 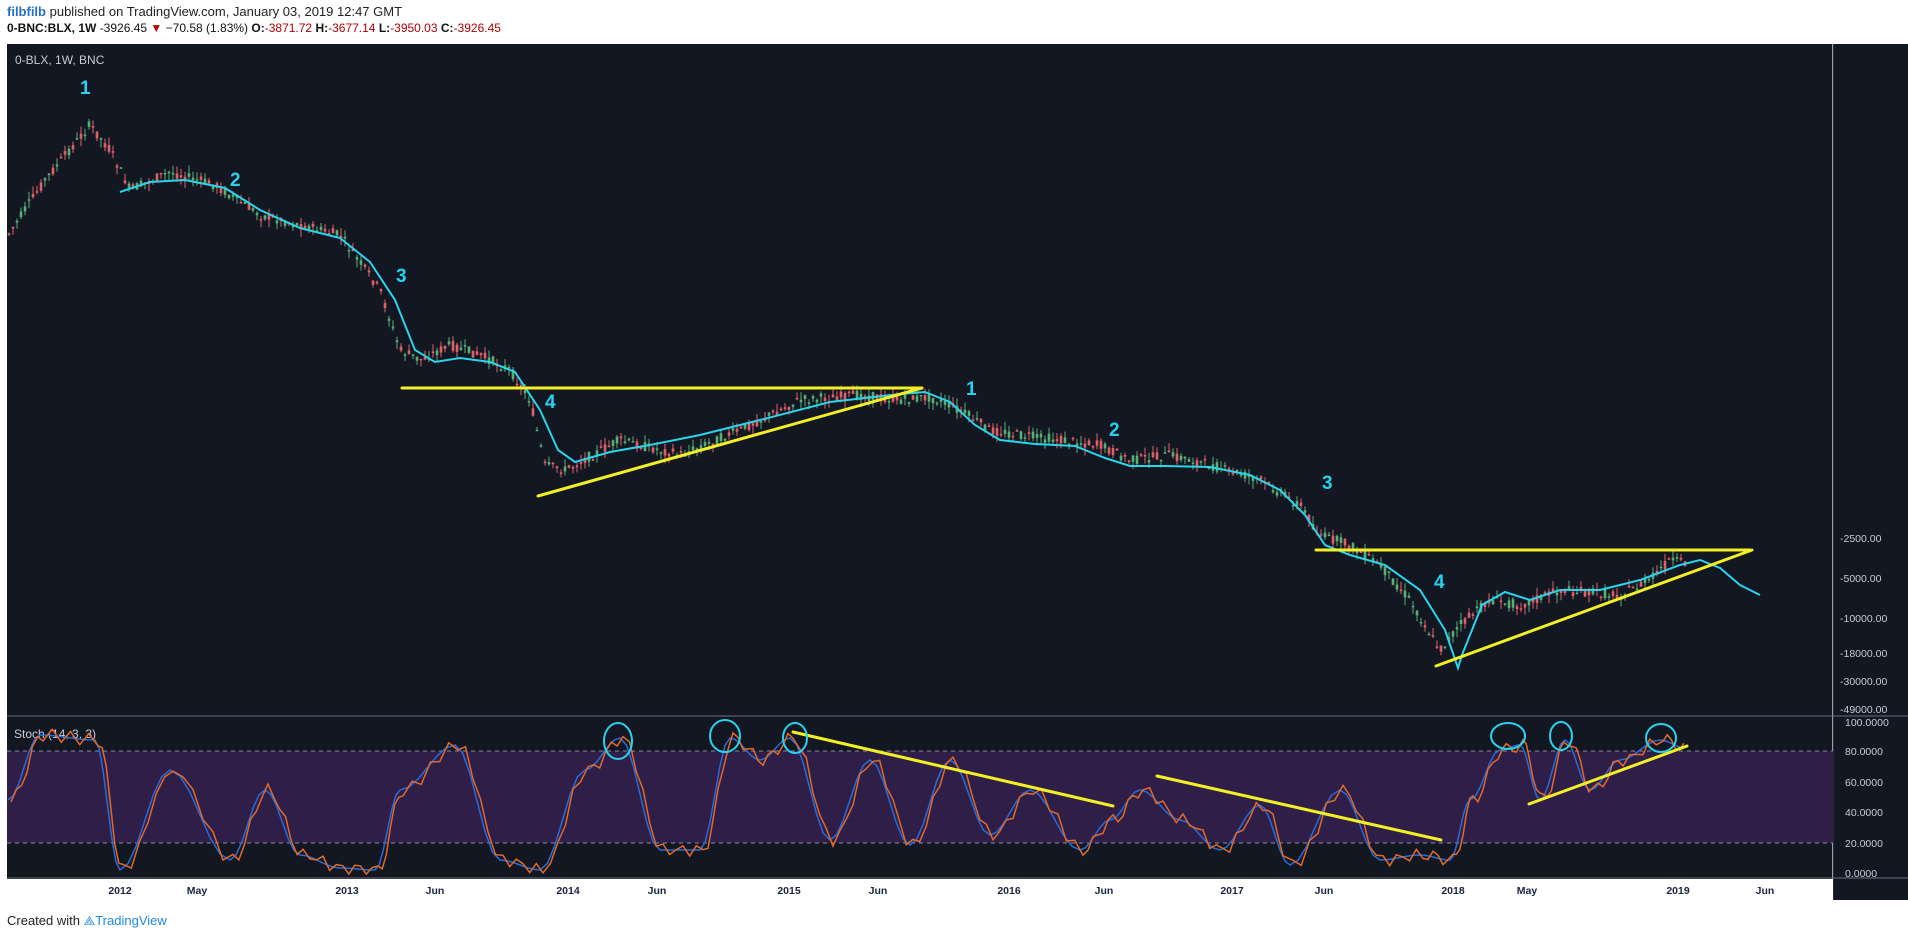 What do you see at coordinates (1863, 682) in the screenshot?
I see `price-tick: -30000.00` at bounding box center [1863, 682].